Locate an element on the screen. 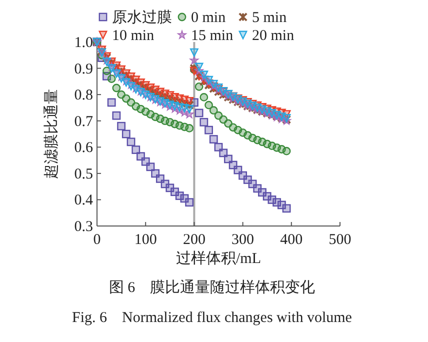  x-tick-label: 0 is located at coordinates (97, 240).